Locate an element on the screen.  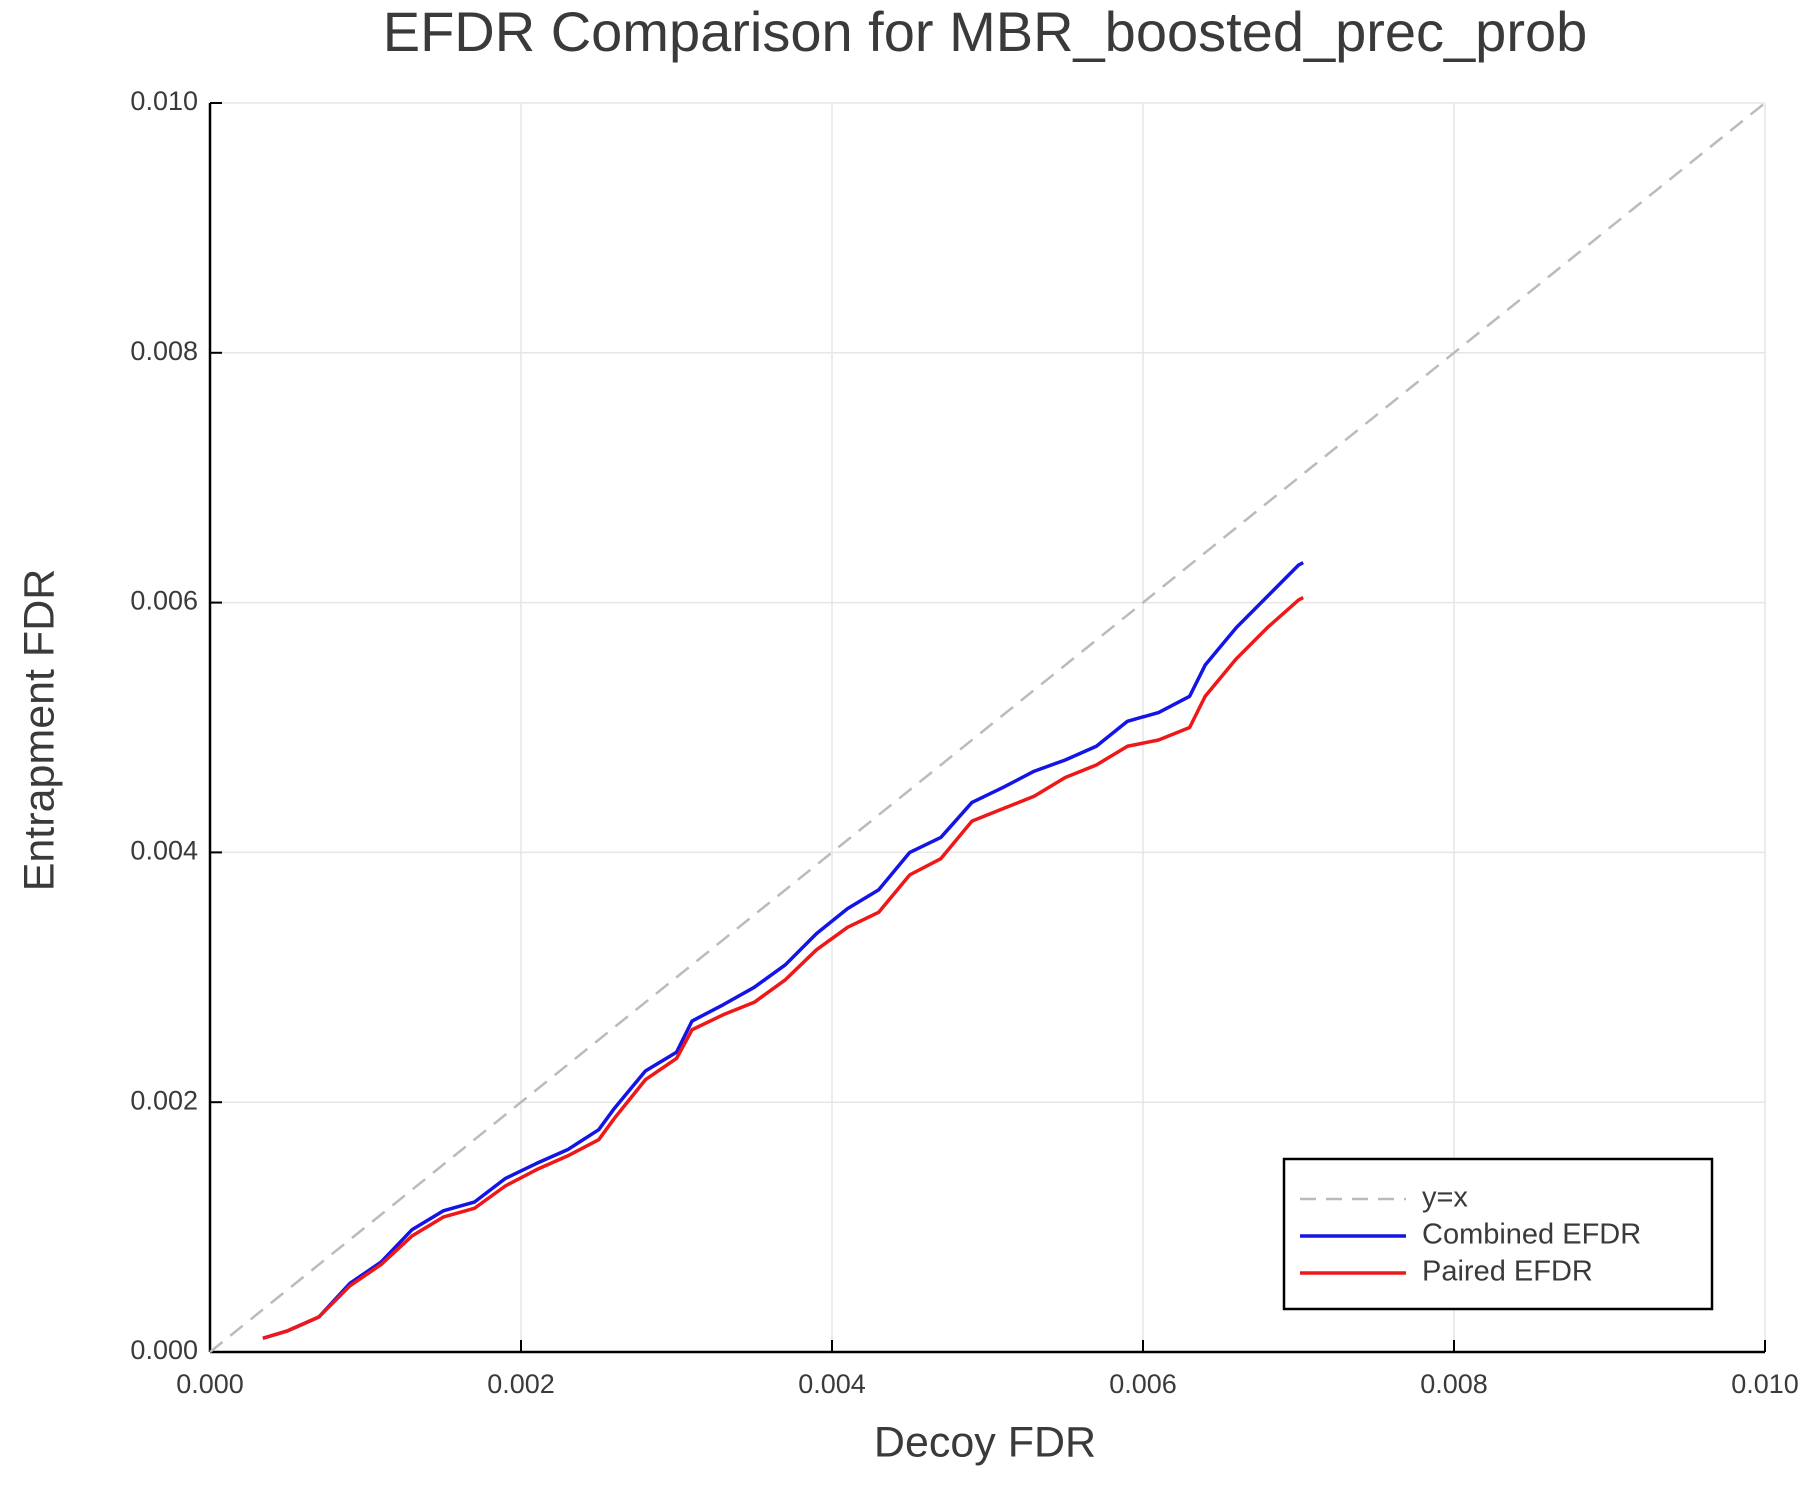
legend: y=x Combined EFDR Paired EFDR is located at coordinates (1498, 1234).